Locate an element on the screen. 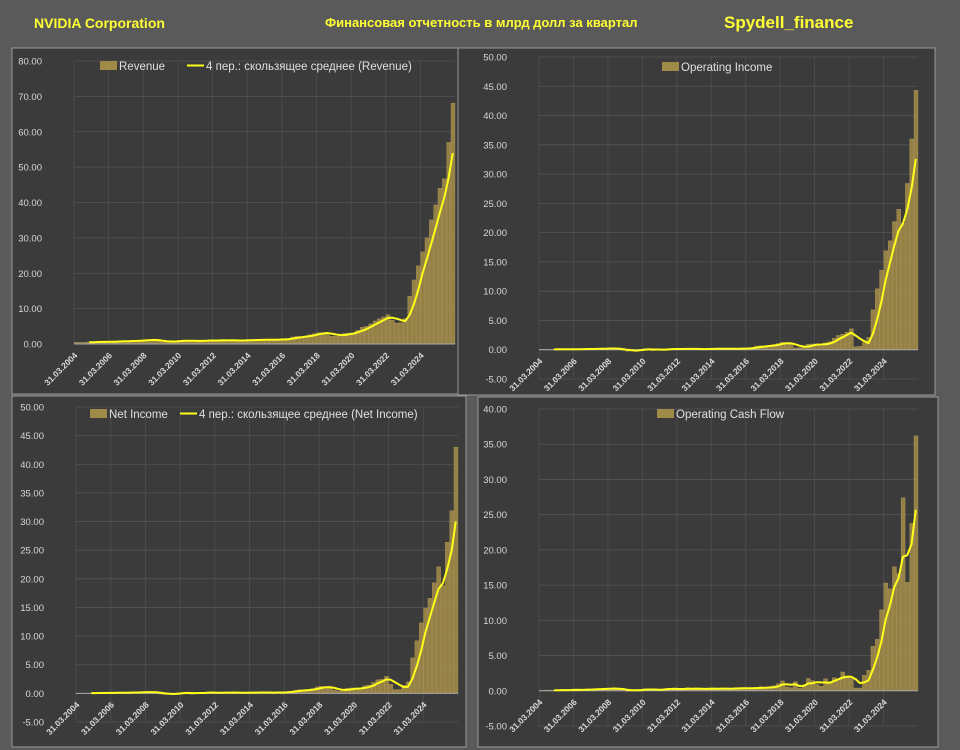  y-tick-label: 70.00 is located at coordinates (30, 97).